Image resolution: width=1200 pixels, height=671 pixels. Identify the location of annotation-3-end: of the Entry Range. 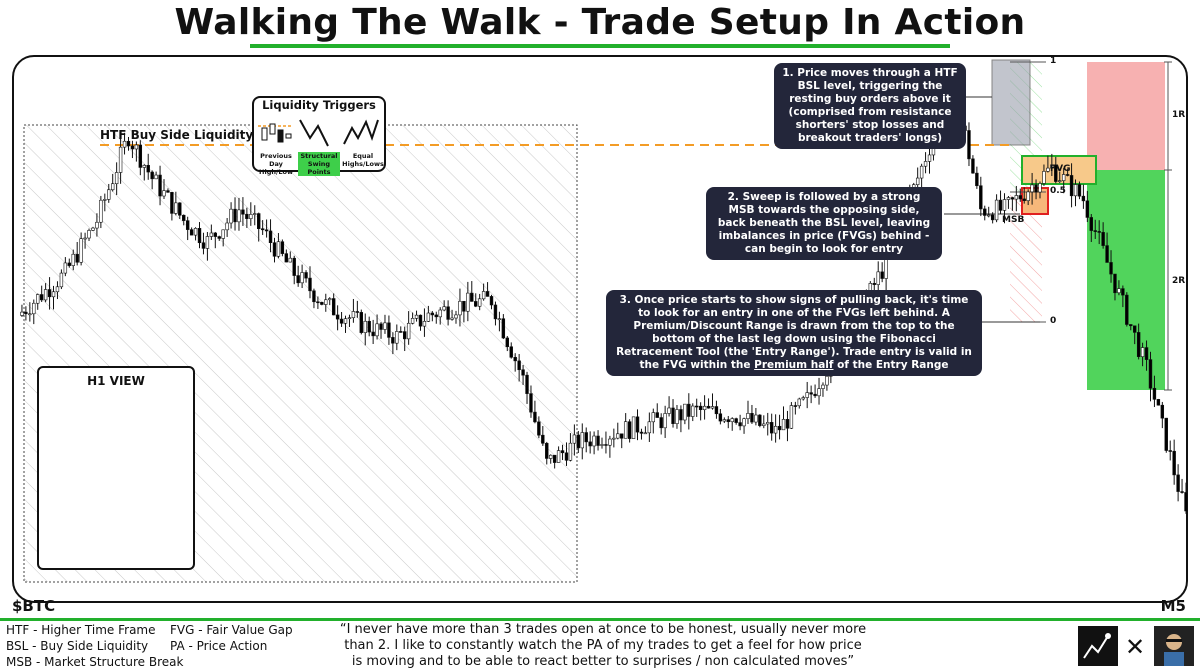
(891, 365).